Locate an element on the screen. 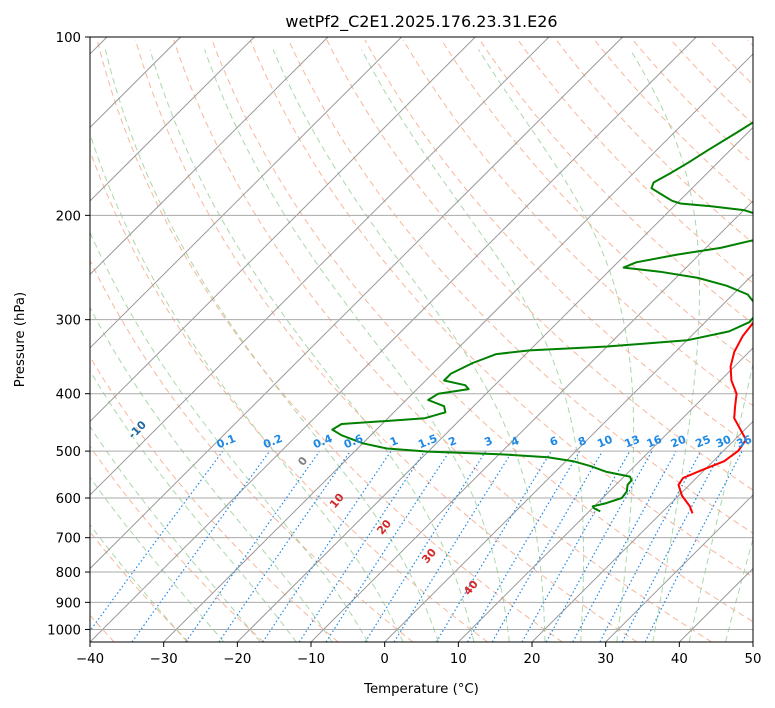  mixing-ratio-label: 30 is located at coordinates (723, 442).